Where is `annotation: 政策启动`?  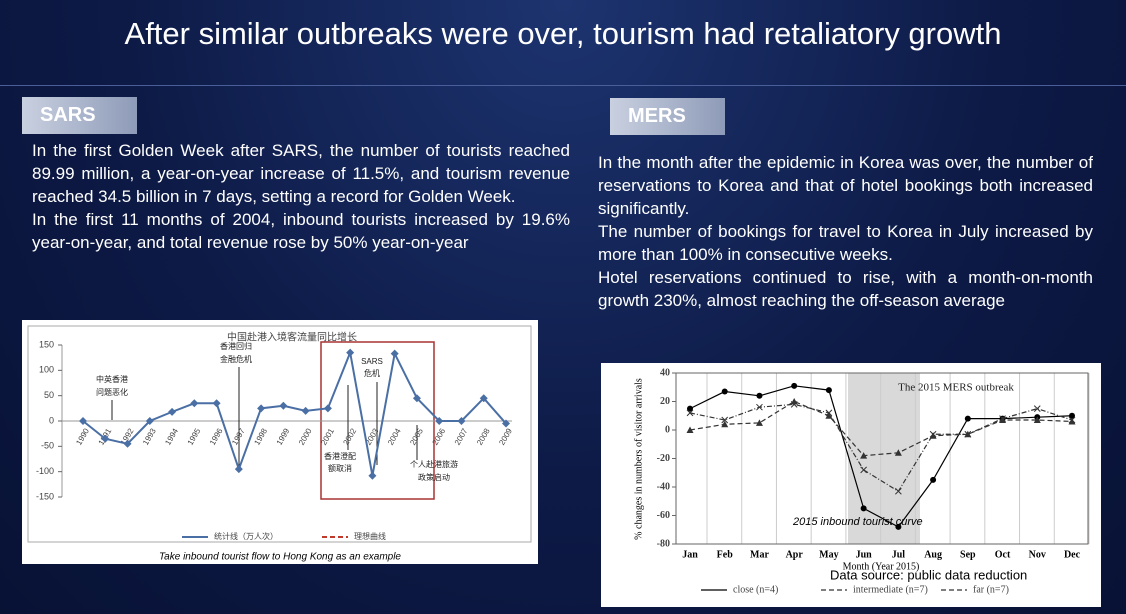
annotation: 政策启动 is located at coordinates (434, 477).